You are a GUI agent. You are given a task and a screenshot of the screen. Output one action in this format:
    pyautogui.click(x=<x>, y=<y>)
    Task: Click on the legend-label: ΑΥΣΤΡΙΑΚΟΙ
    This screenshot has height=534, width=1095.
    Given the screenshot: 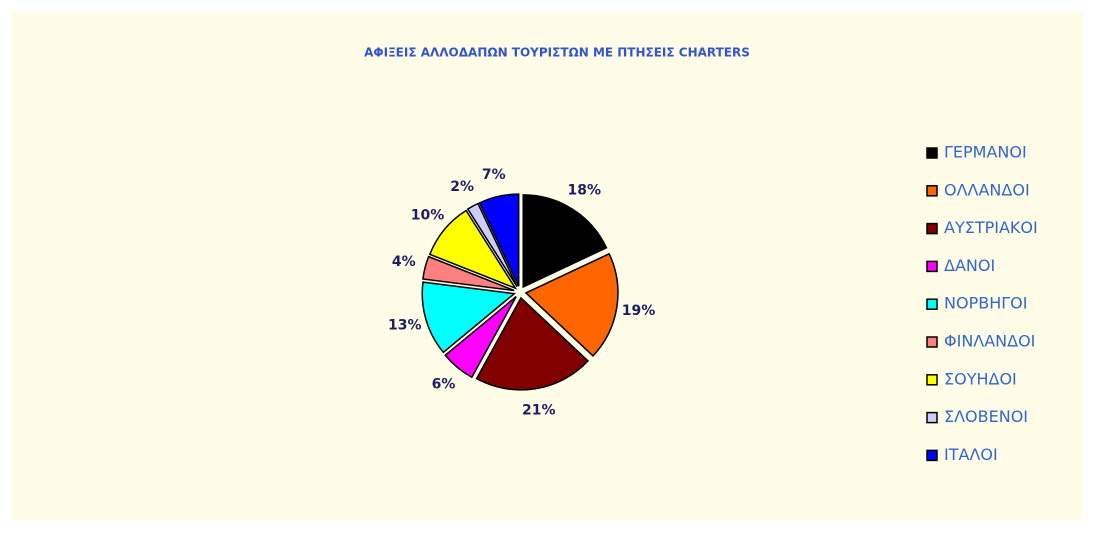 What is the action you would take?
    pyautogui.click(x=991, y=227)
    